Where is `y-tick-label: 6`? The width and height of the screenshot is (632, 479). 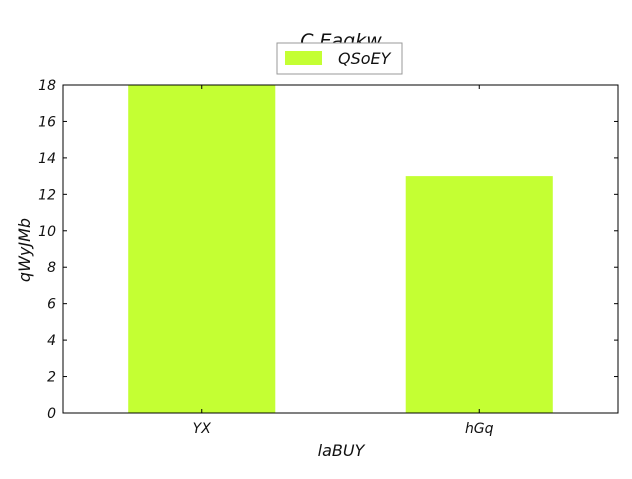
y-tick-label: 6 is located at coordinates (51, 305).